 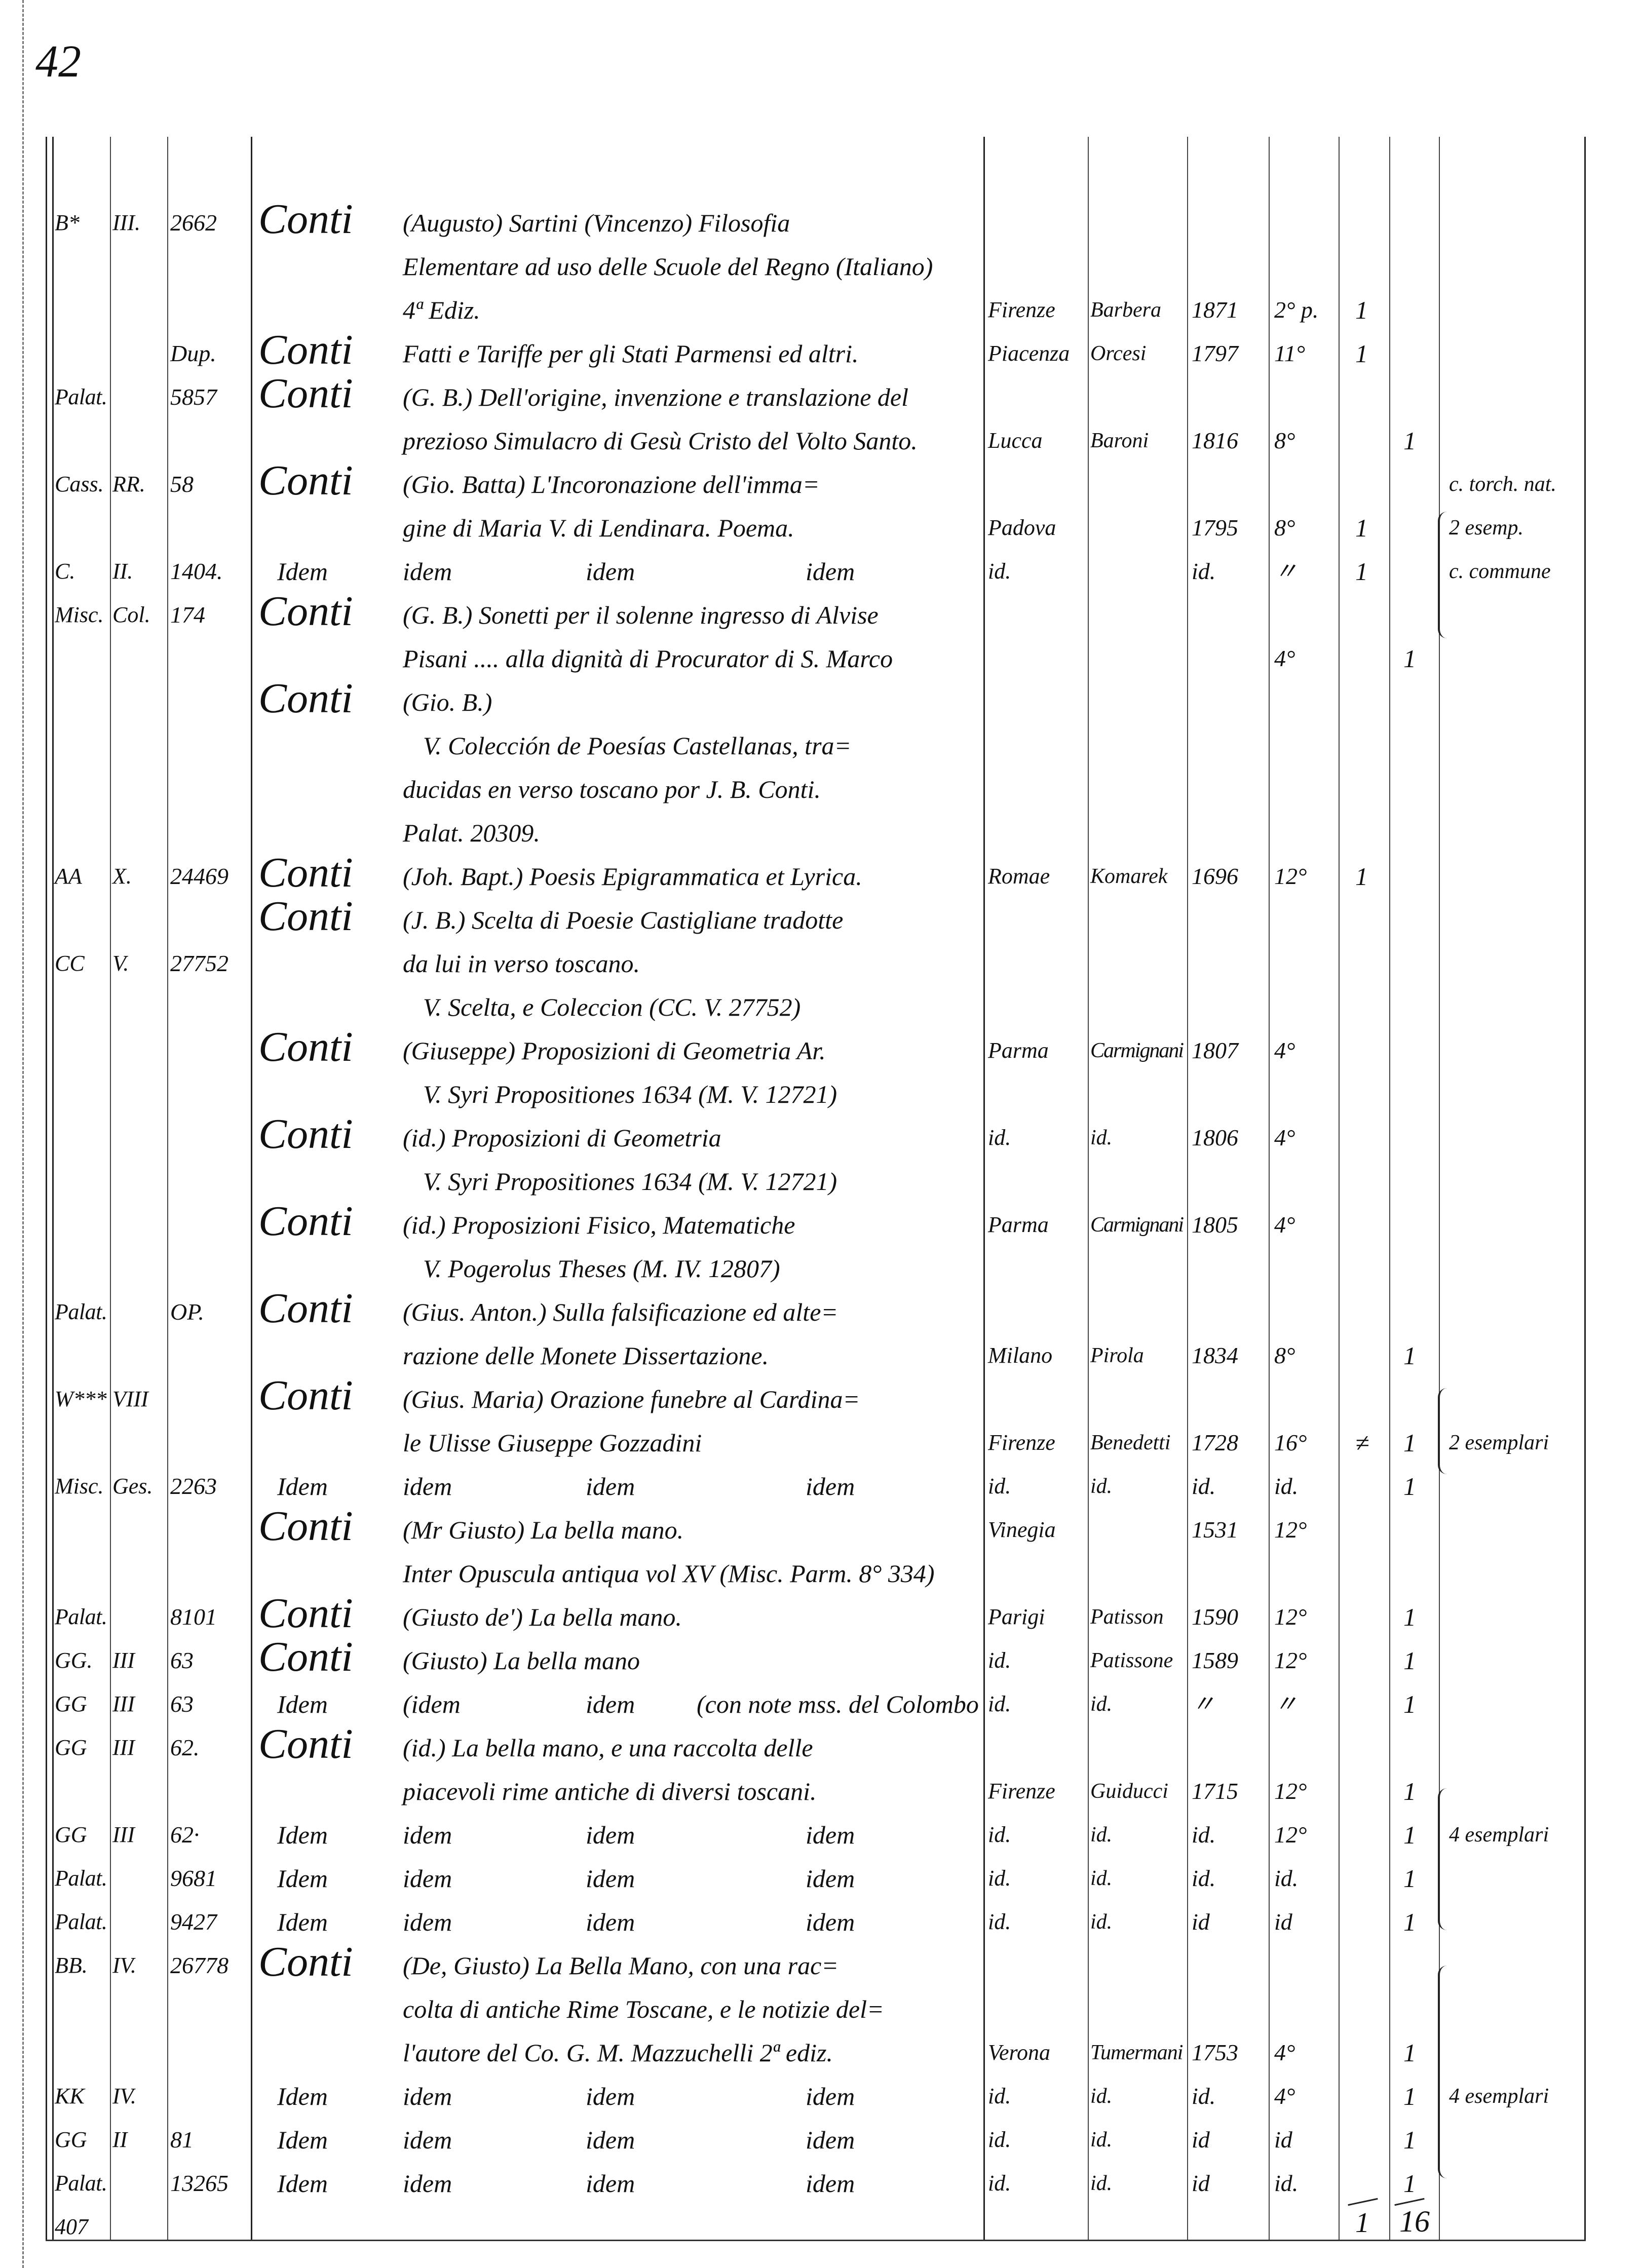 What do you see at coordinates (1361, 571) in the screenshot?
I see `copies-count-1: 1` at bounding box center [1361, 571].